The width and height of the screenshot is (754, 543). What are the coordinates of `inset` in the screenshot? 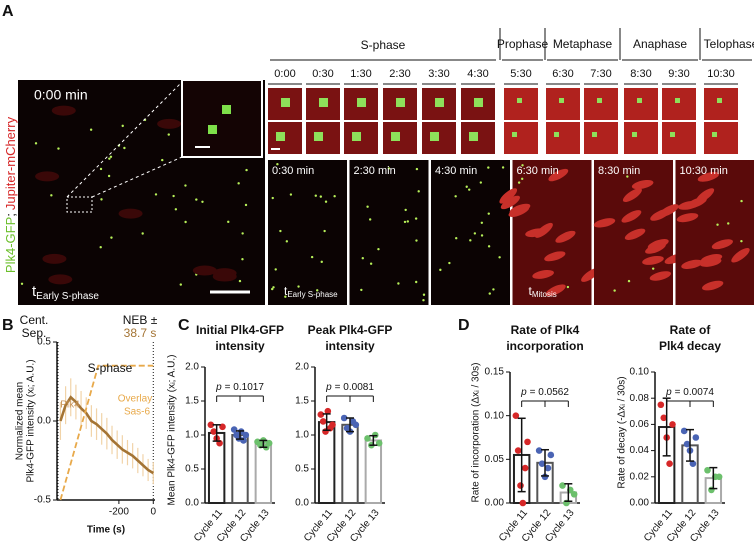 It's located at (222, 118).